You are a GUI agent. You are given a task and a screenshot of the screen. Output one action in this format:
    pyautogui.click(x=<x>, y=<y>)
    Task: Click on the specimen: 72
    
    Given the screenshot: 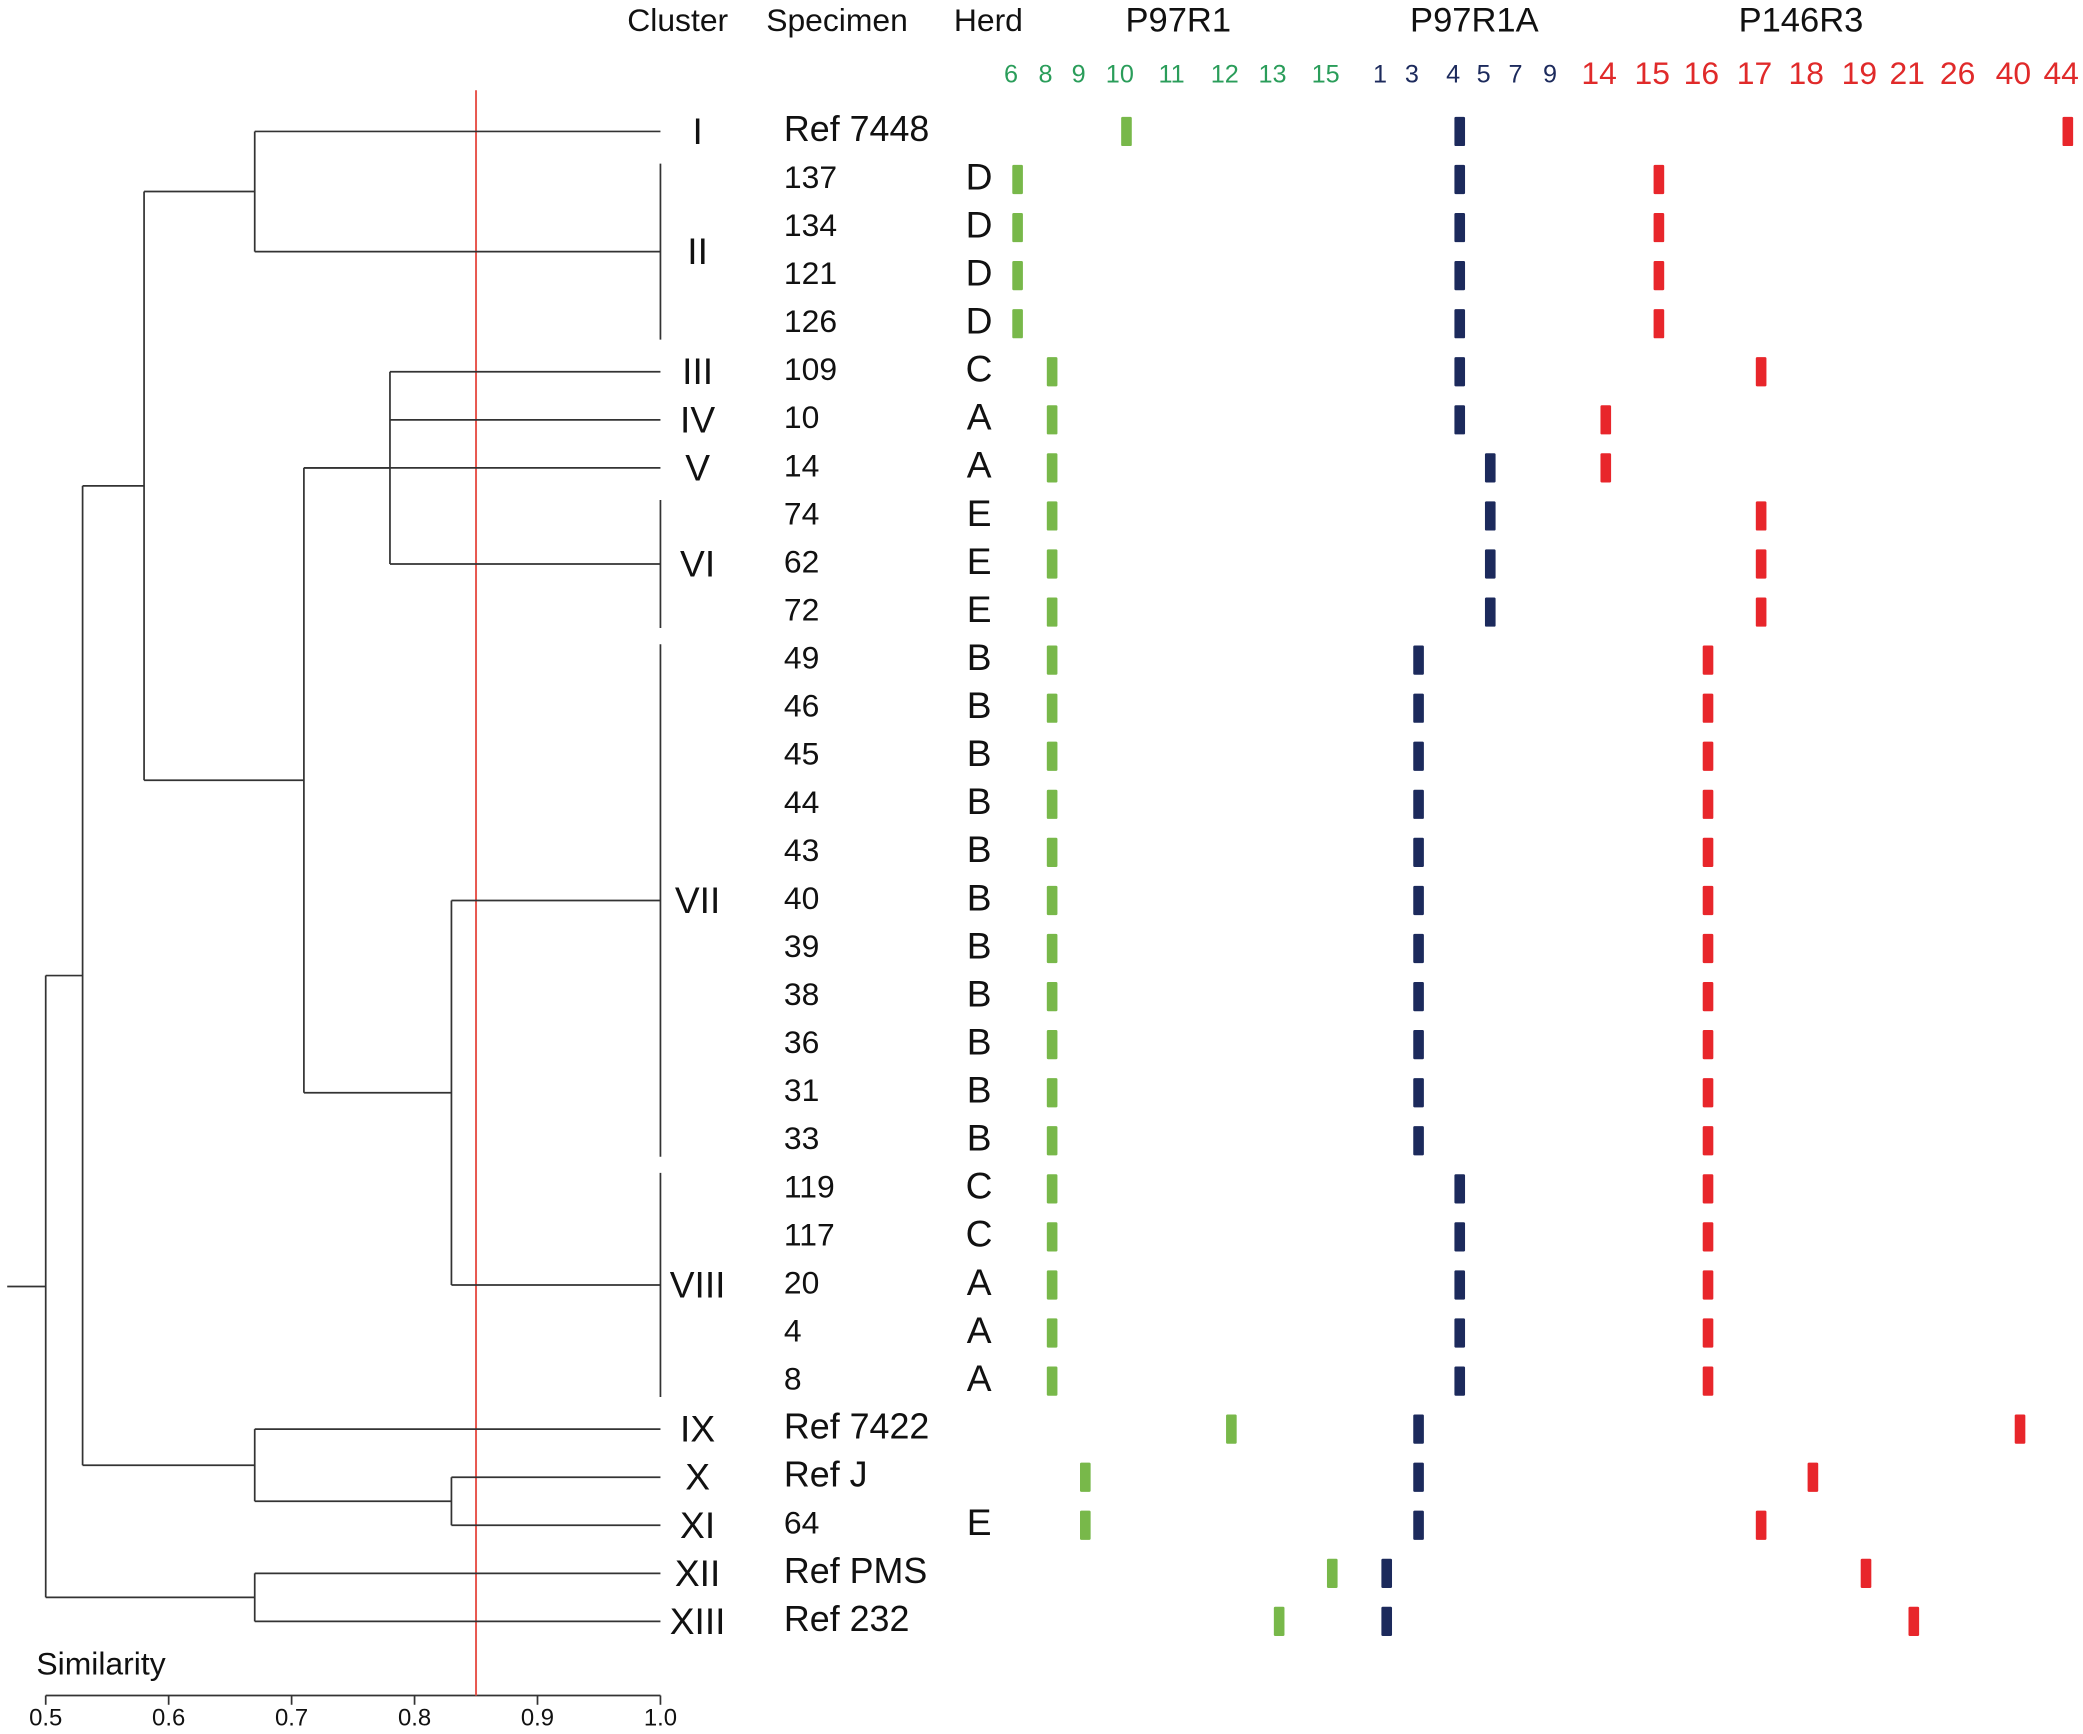 What is the action you would take?
    pyautogui.click(x=801, y=610)
    